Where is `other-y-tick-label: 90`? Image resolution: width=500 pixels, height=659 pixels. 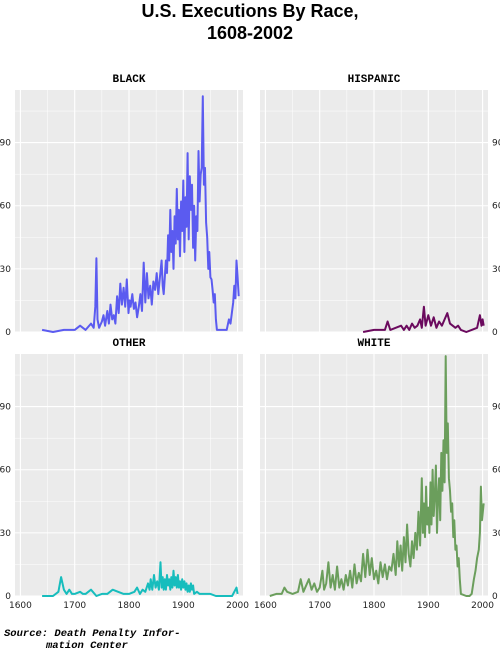
other-y-tick-label: 90 is located at coordinates (5, 408).